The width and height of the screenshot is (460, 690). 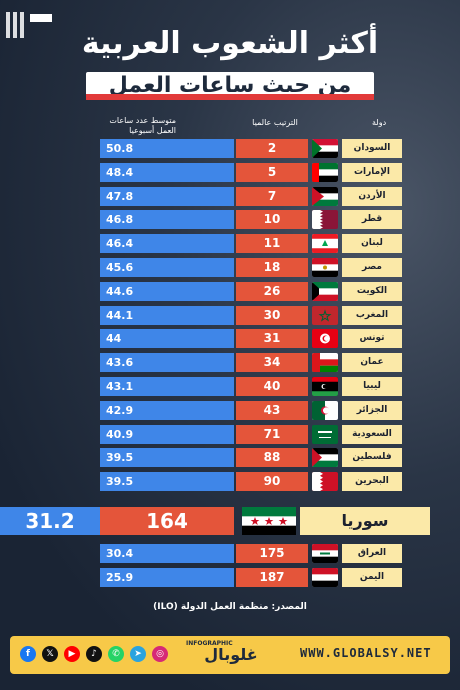 What do you see at coordinates (372, 267) in the screenshot?
I see `country-name: مصر` at bounding box center [372, 267].